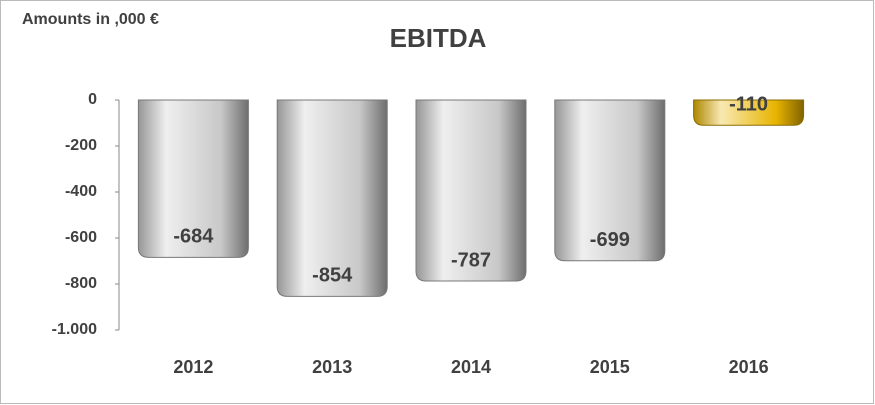 This screenshot has height=405, width=875. Describe the element at coordinates (332, 367) in the screenshot. I see `x-tick-label: 2013` at that location.